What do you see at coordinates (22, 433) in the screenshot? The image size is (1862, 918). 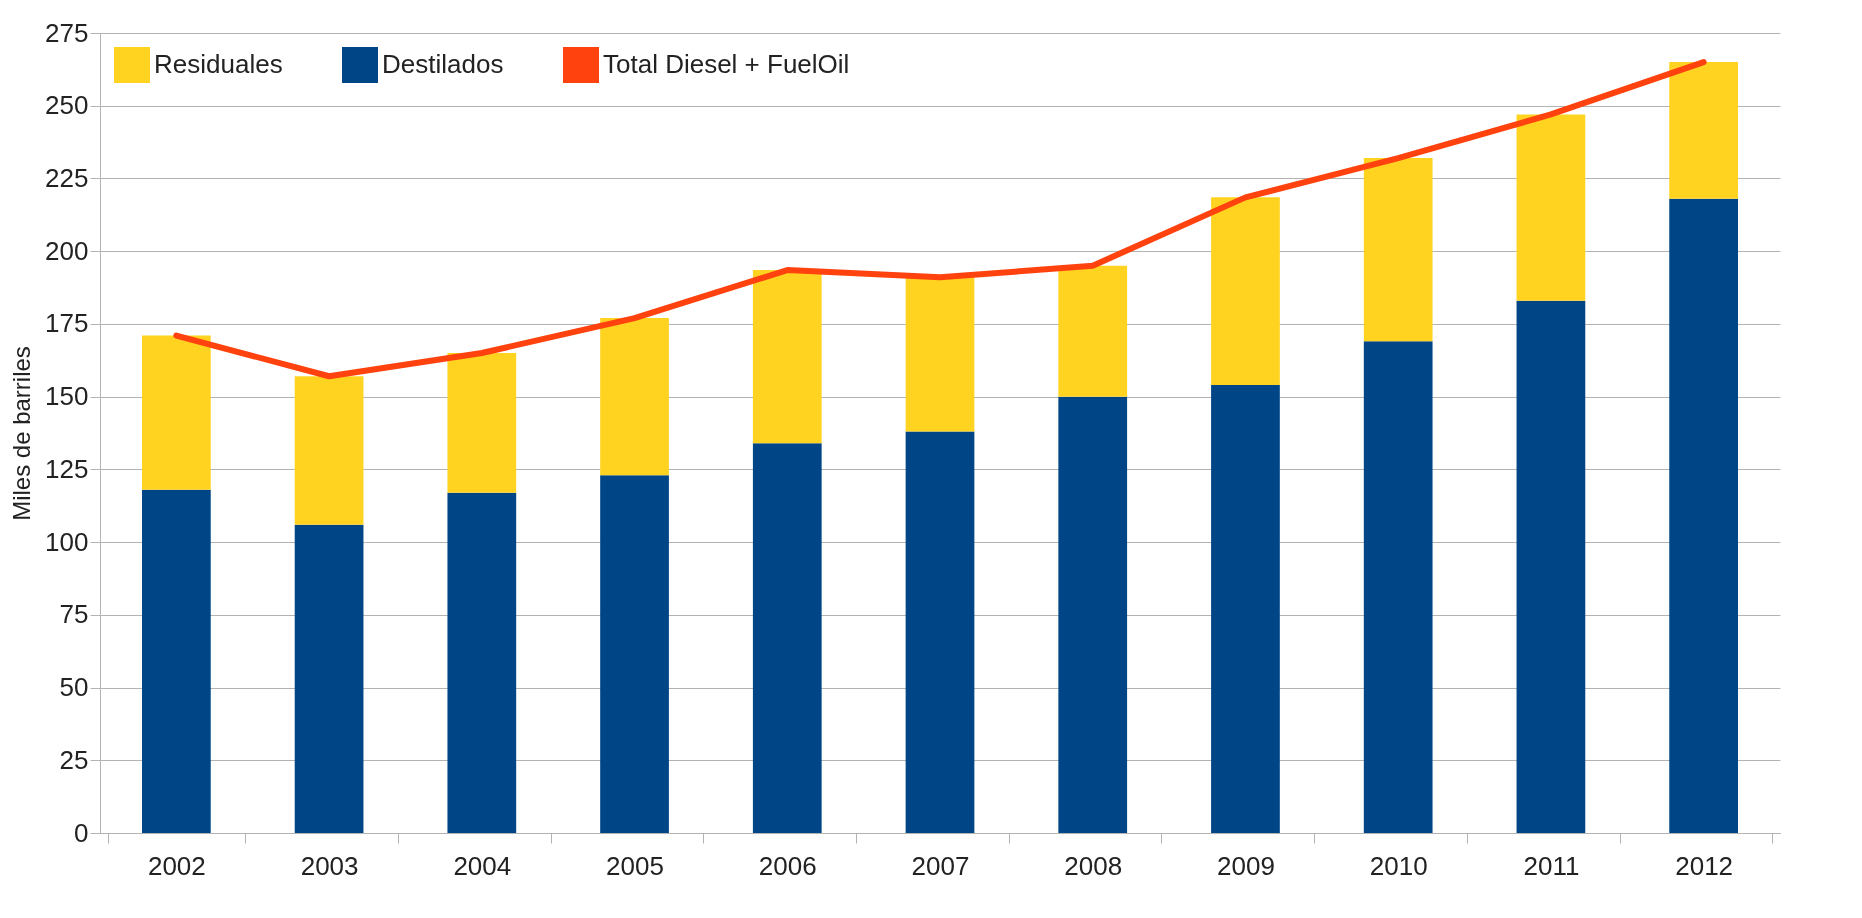 I see `y-axis-title: Miles de barriles` at bounding box center [22, 433].